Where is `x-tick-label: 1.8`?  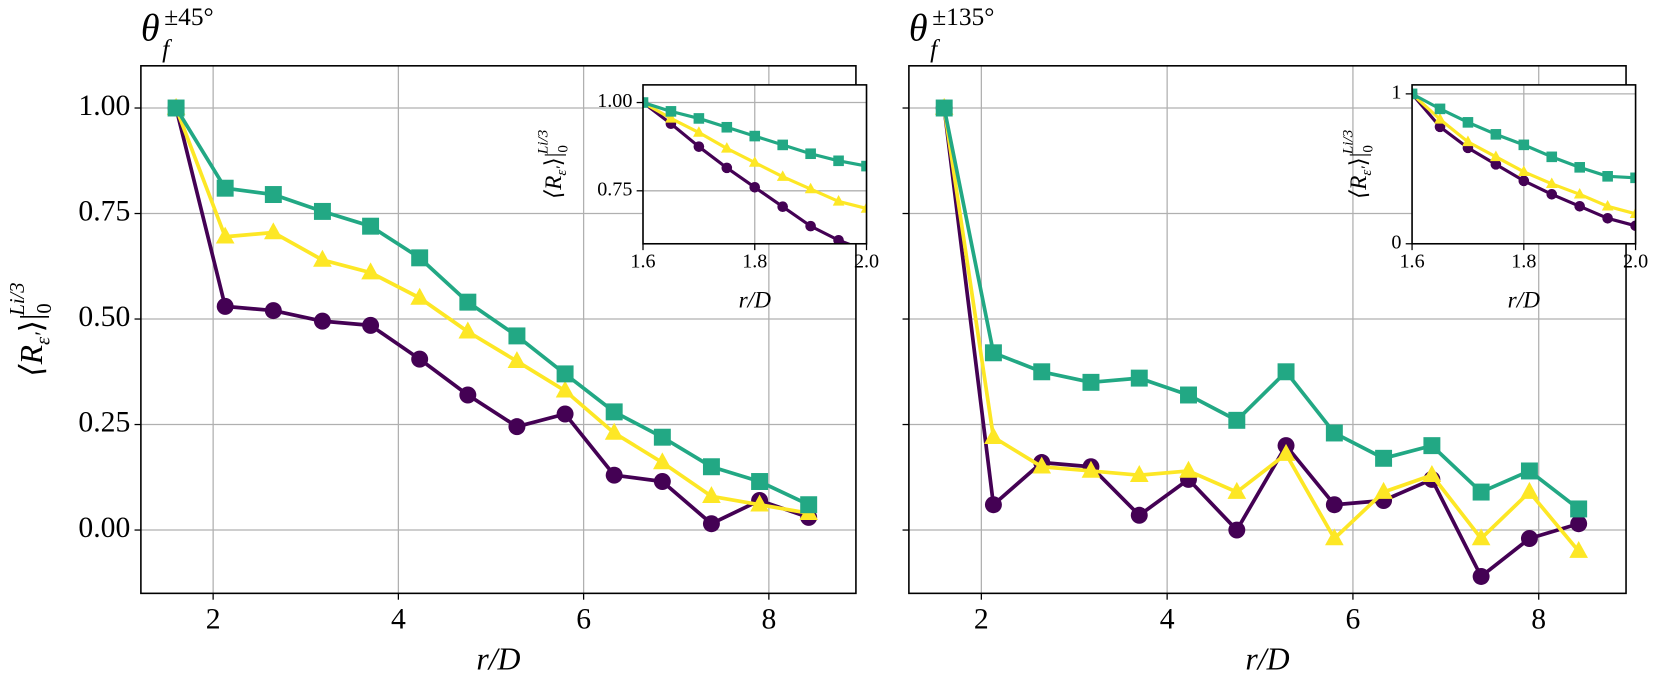 x-tick-label: 1.8 is located at coordinates (754, 262).